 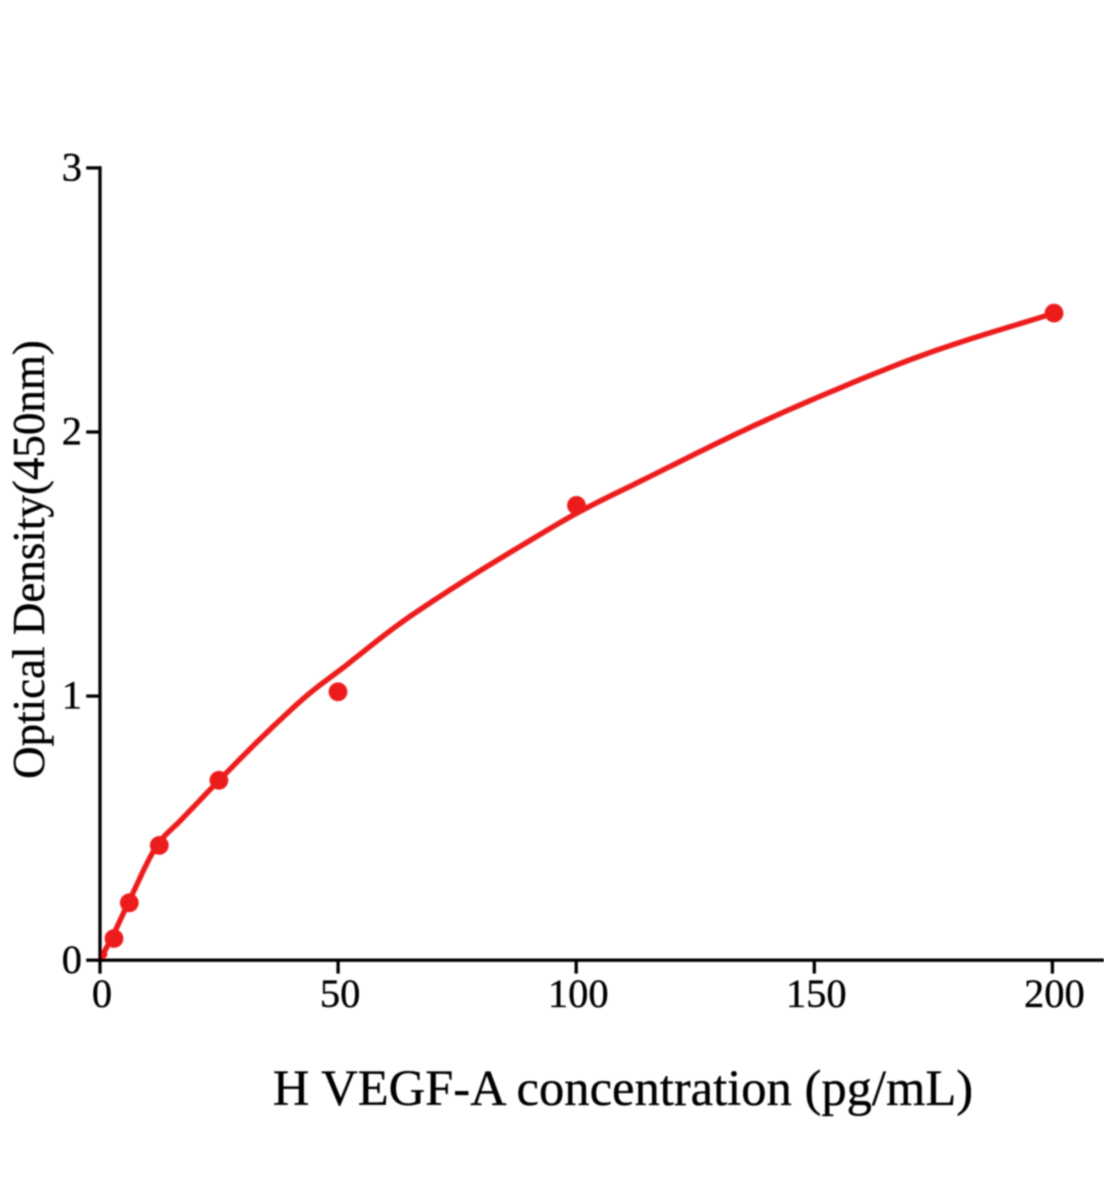 What do you see at coordinates (72, 695) in the screenshot?
I see `svg-text: 1` at bounding box center [72, 695].